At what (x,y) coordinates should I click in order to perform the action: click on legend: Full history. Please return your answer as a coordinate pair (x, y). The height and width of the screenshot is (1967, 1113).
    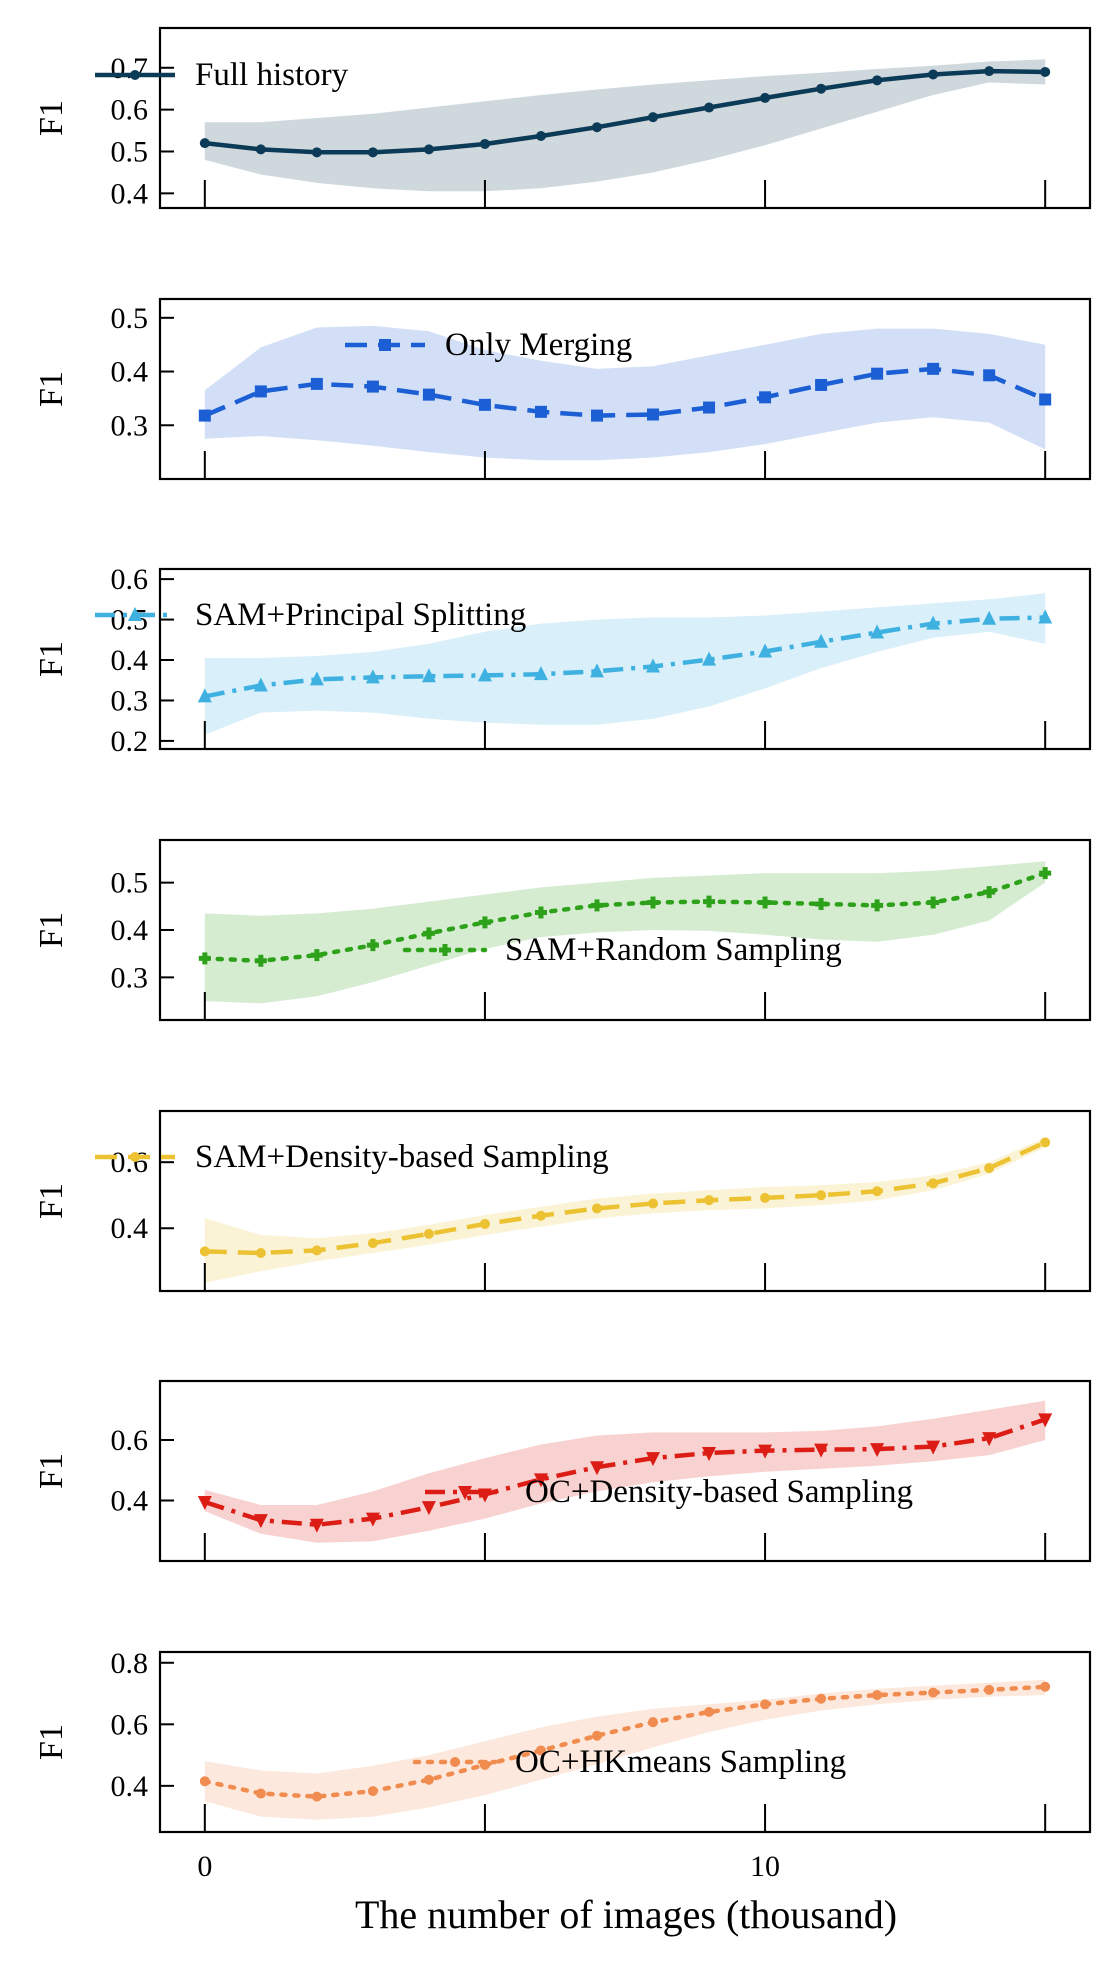
    Looking at the image, I should click on (222, 75).